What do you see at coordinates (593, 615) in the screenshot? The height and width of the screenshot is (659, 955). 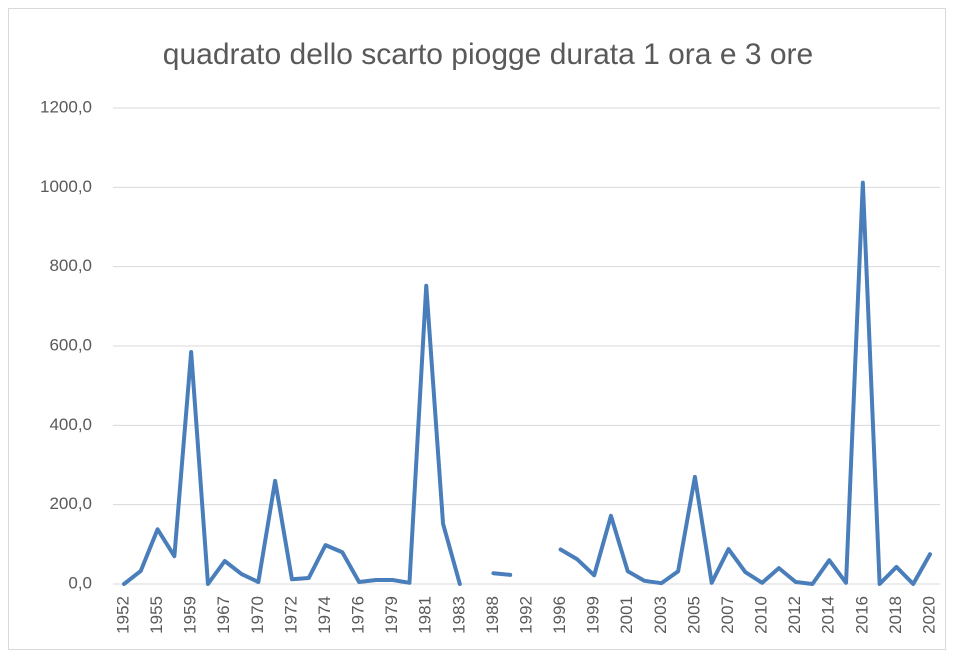 I see `x-tick-label: 1999` at bounding box center [593, 615].